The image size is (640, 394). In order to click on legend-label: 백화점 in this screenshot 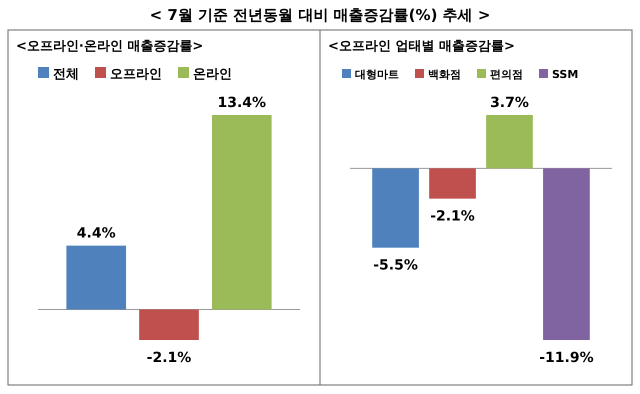, I will do `click(444, 74)`.